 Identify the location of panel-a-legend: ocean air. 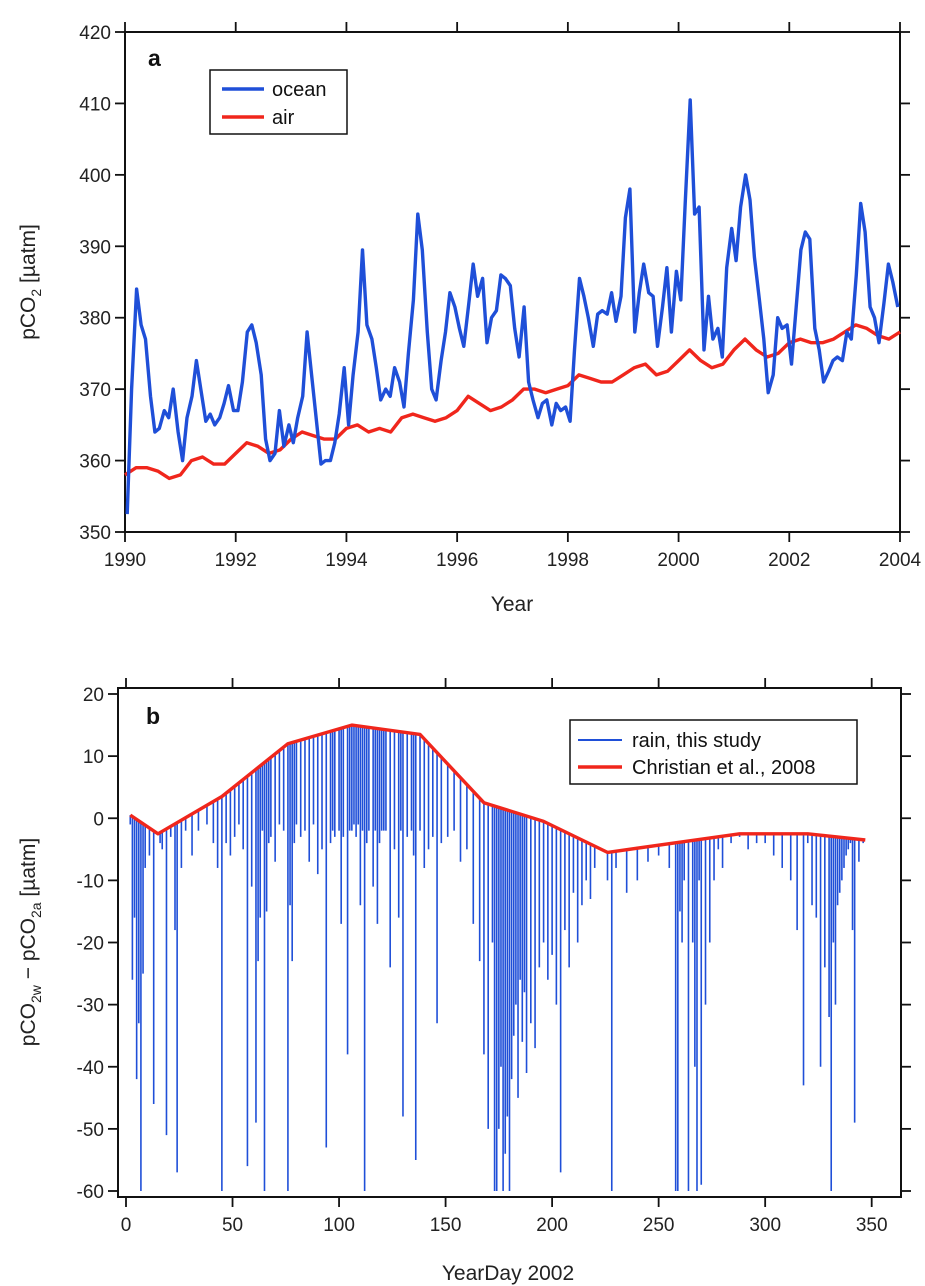
(278, 102).